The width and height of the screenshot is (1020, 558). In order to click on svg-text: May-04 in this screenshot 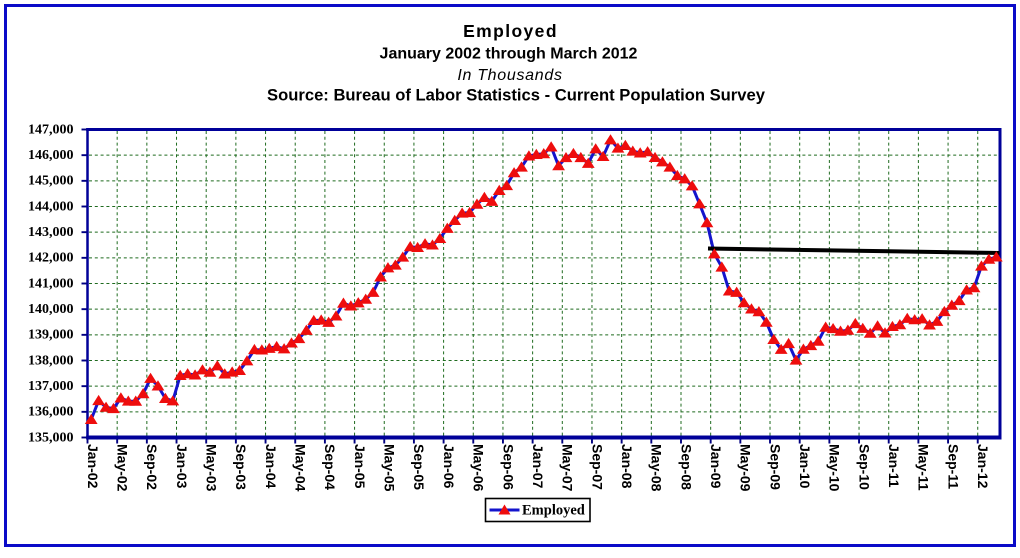, I will do `click(301, 468)`.